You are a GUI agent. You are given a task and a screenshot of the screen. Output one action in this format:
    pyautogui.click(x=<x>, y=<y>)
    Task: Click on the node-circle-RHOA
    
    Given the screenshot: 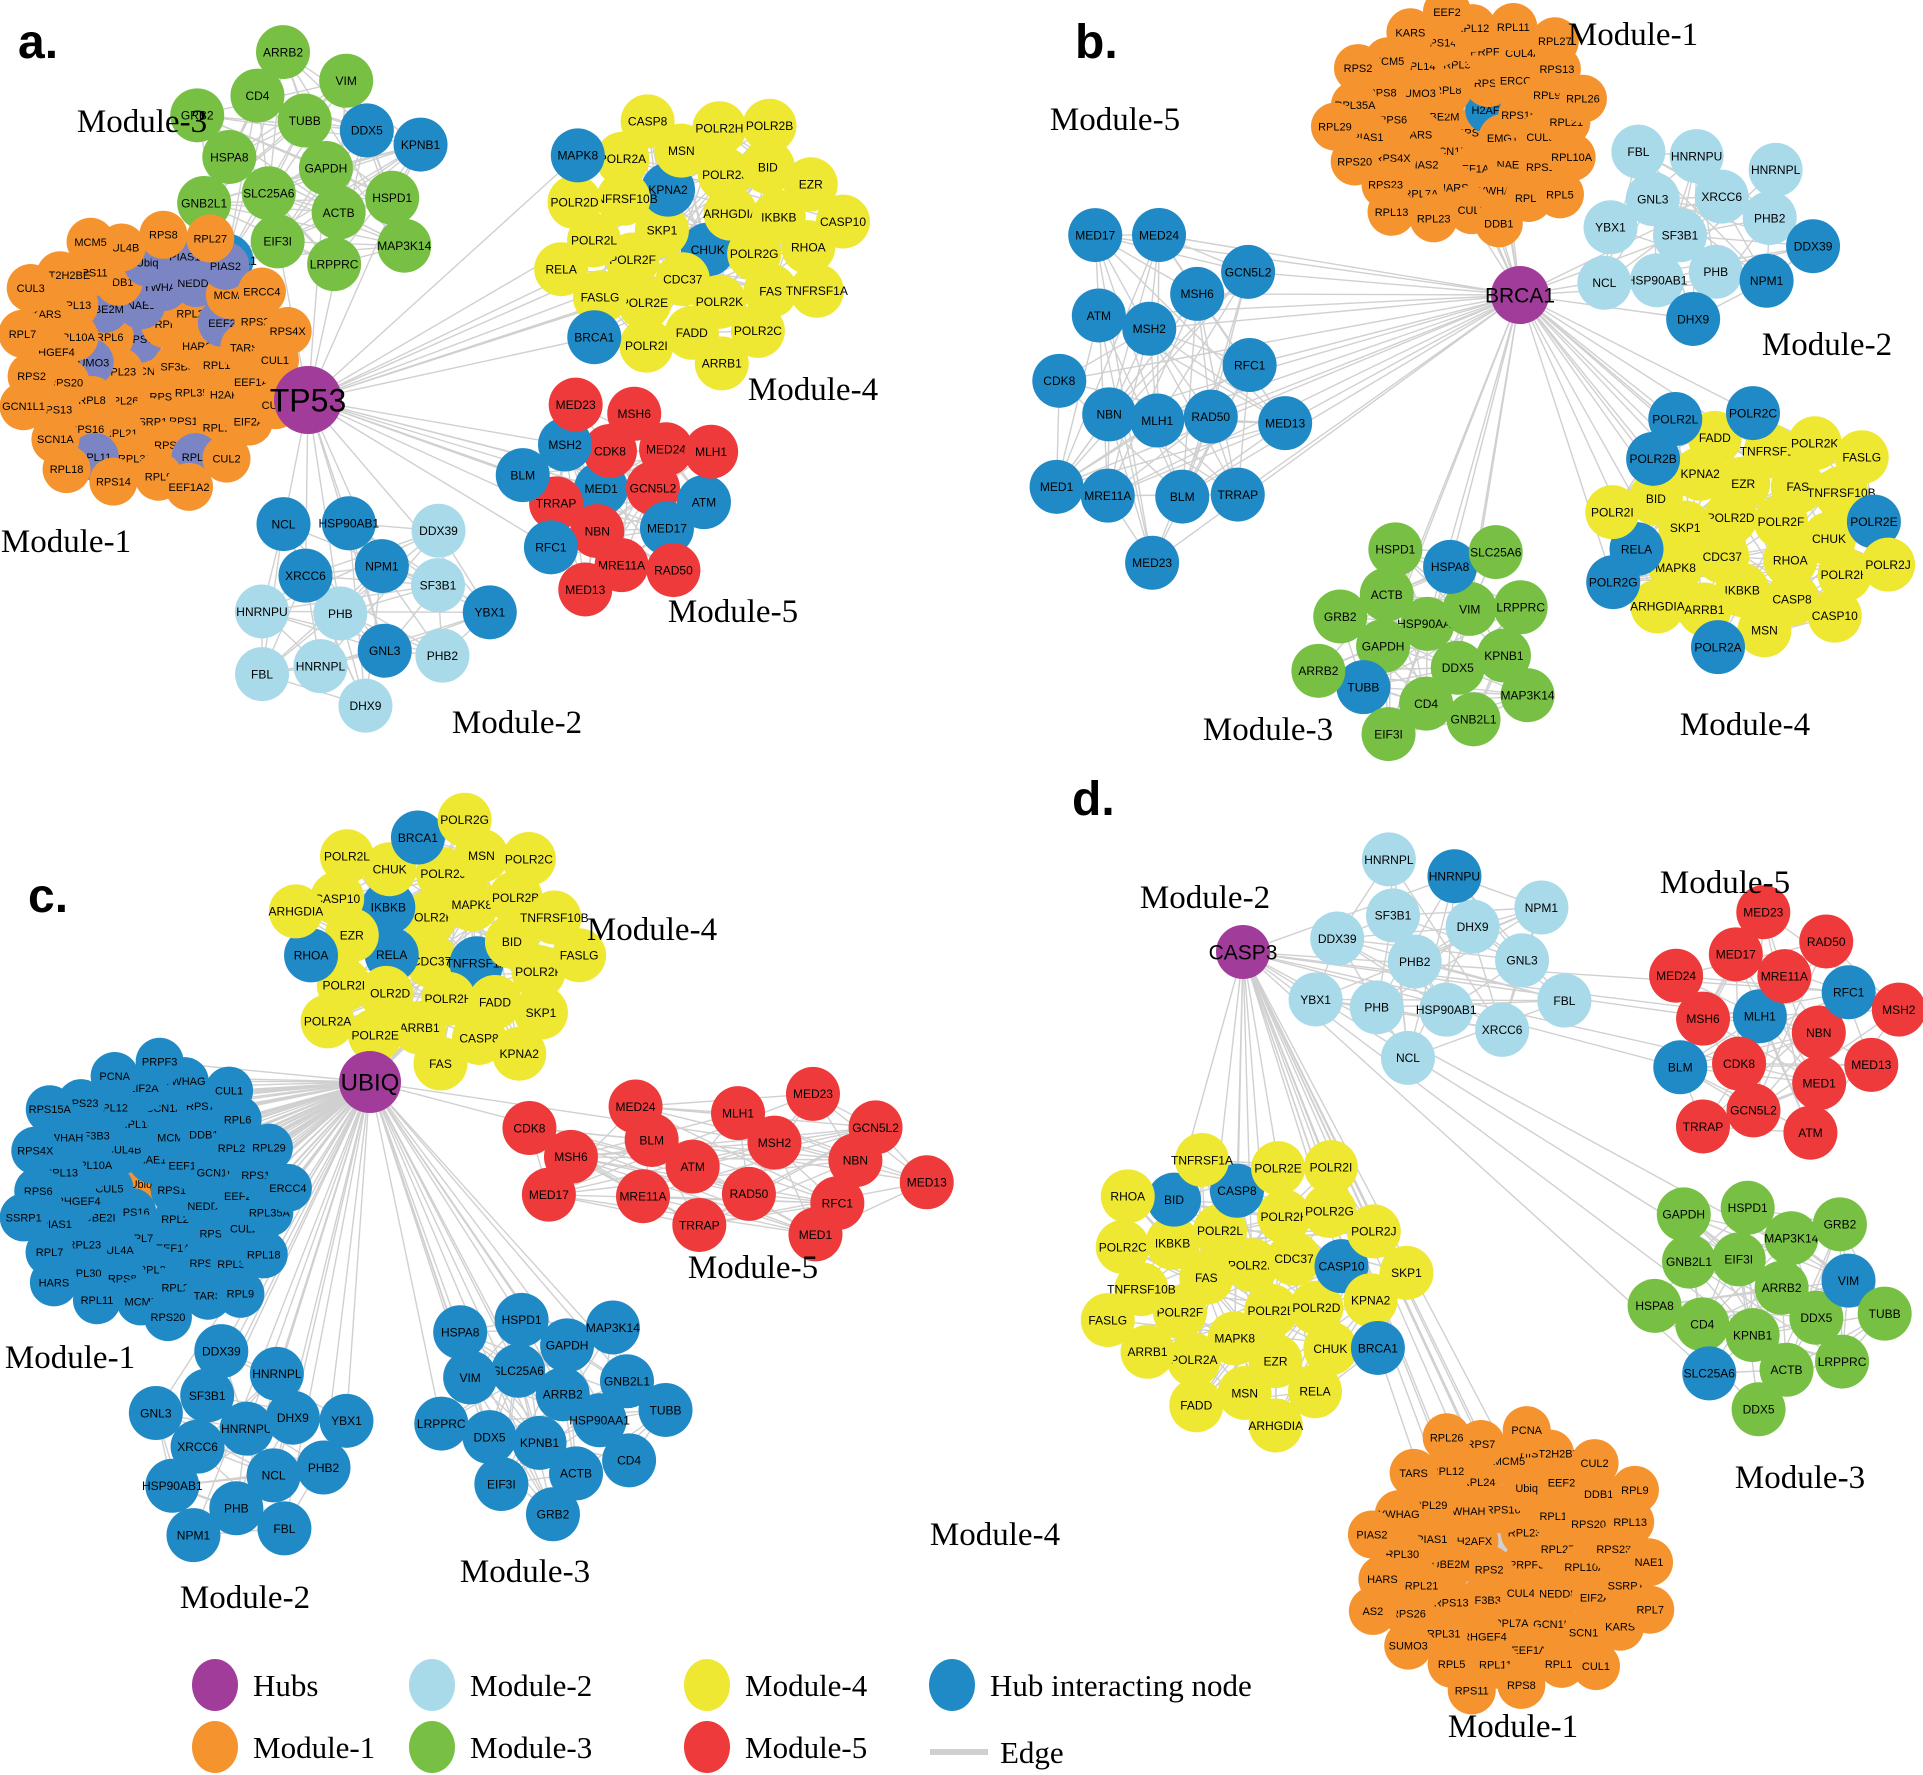 What is the action you would take?
    pyautogui.click(x=311, y=955)
    